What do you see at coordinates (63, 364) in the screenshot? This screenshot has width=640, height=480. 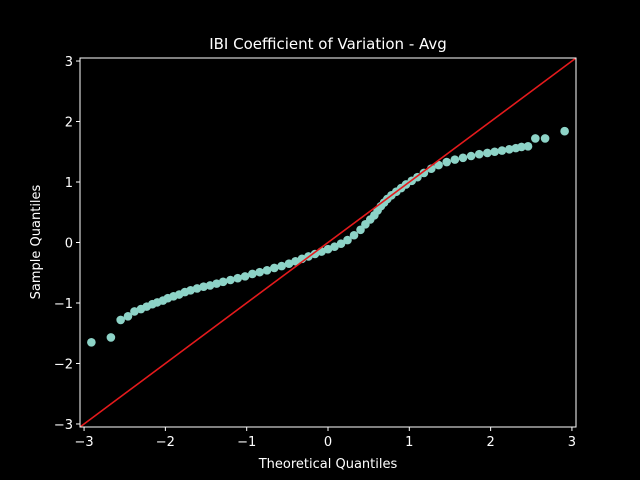 I see `y-tick-label: −2` at bounding box center [63, 364].